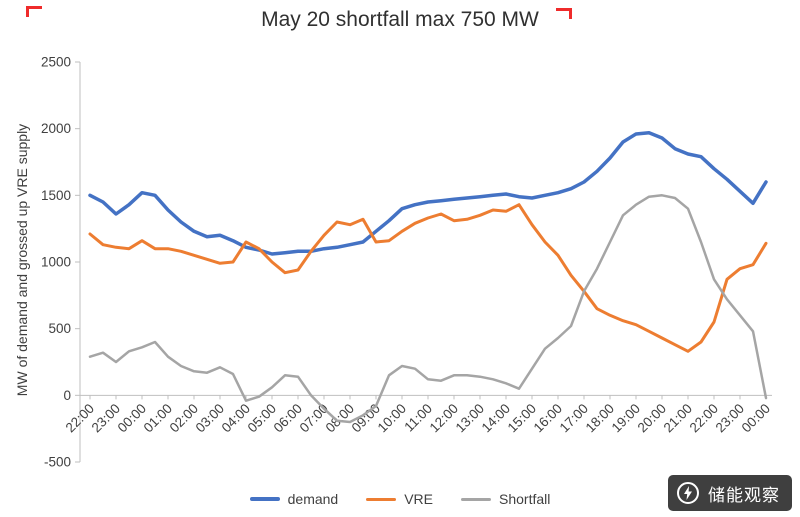  I want to click on svg-text: 07:00, so click(314, 418).